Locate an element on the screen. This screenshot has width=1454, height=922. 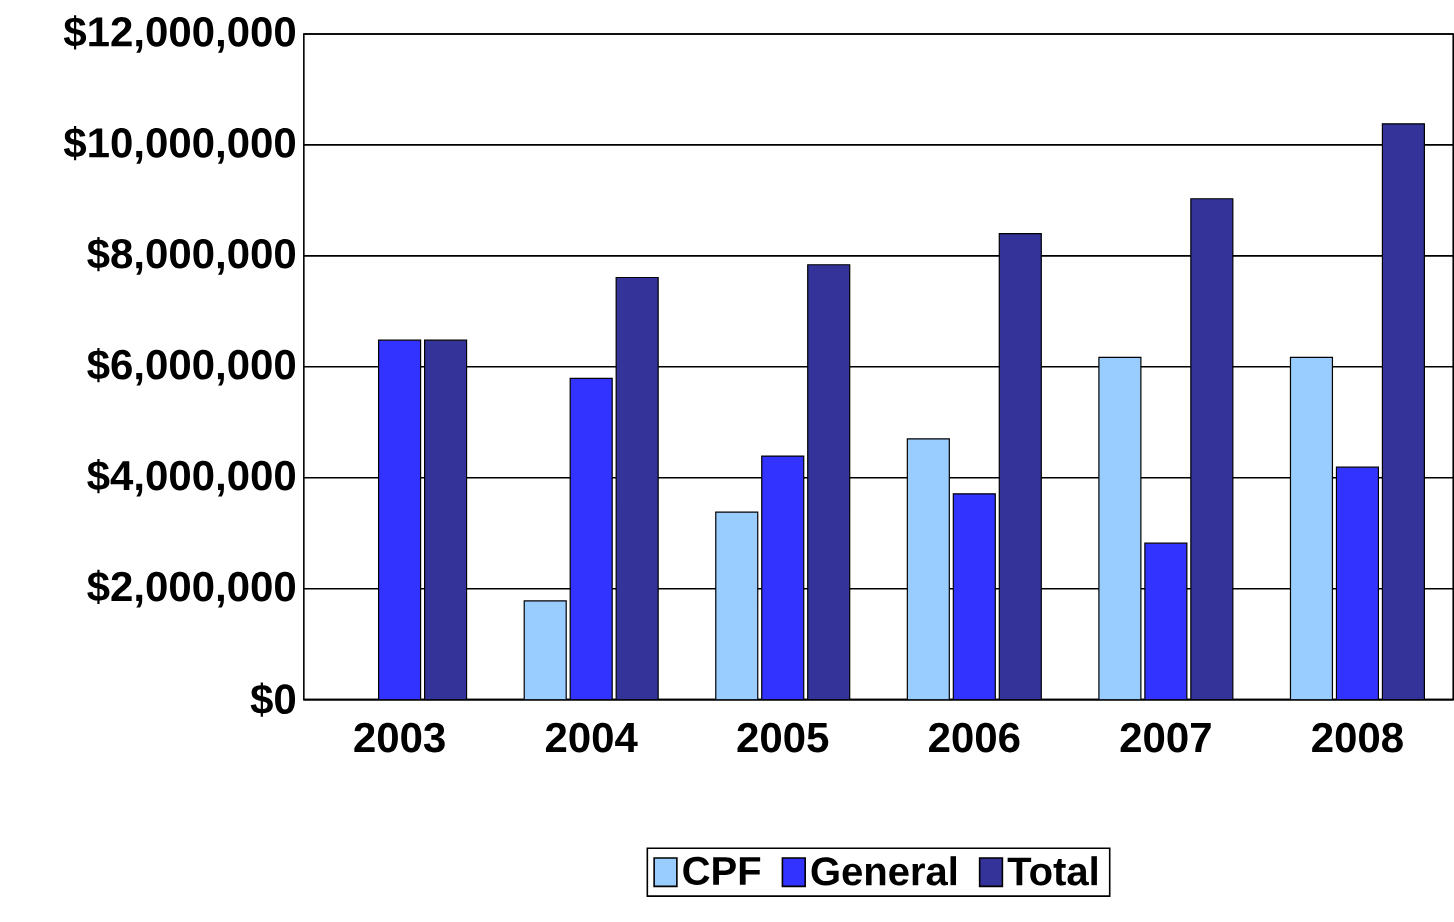
x-tick-label: 2003 is located at coordinates (399, 737).